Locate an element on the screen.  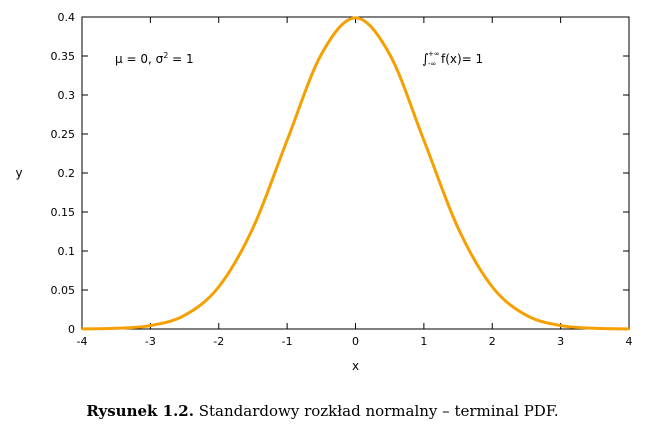
caption-lead: Rysunek 1.2. is located at coordinates (140, 411).